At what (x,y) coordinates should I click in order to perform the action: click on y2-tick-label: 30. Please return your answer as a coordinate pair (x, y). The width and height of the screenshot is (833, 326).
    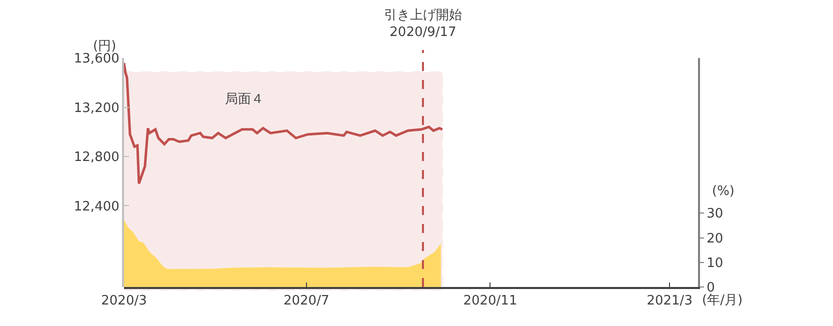
    Looking at the image, I should click on (715, 214).